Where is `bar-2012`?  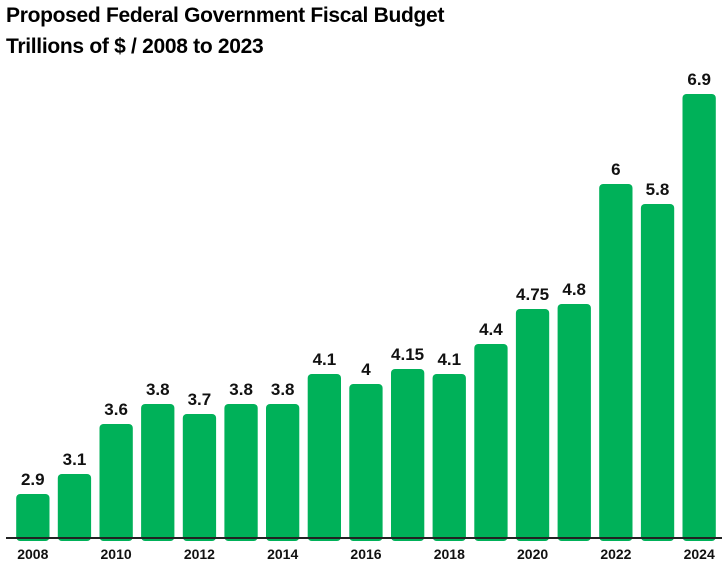
bar-2012 is located at coordinates (199, 477).